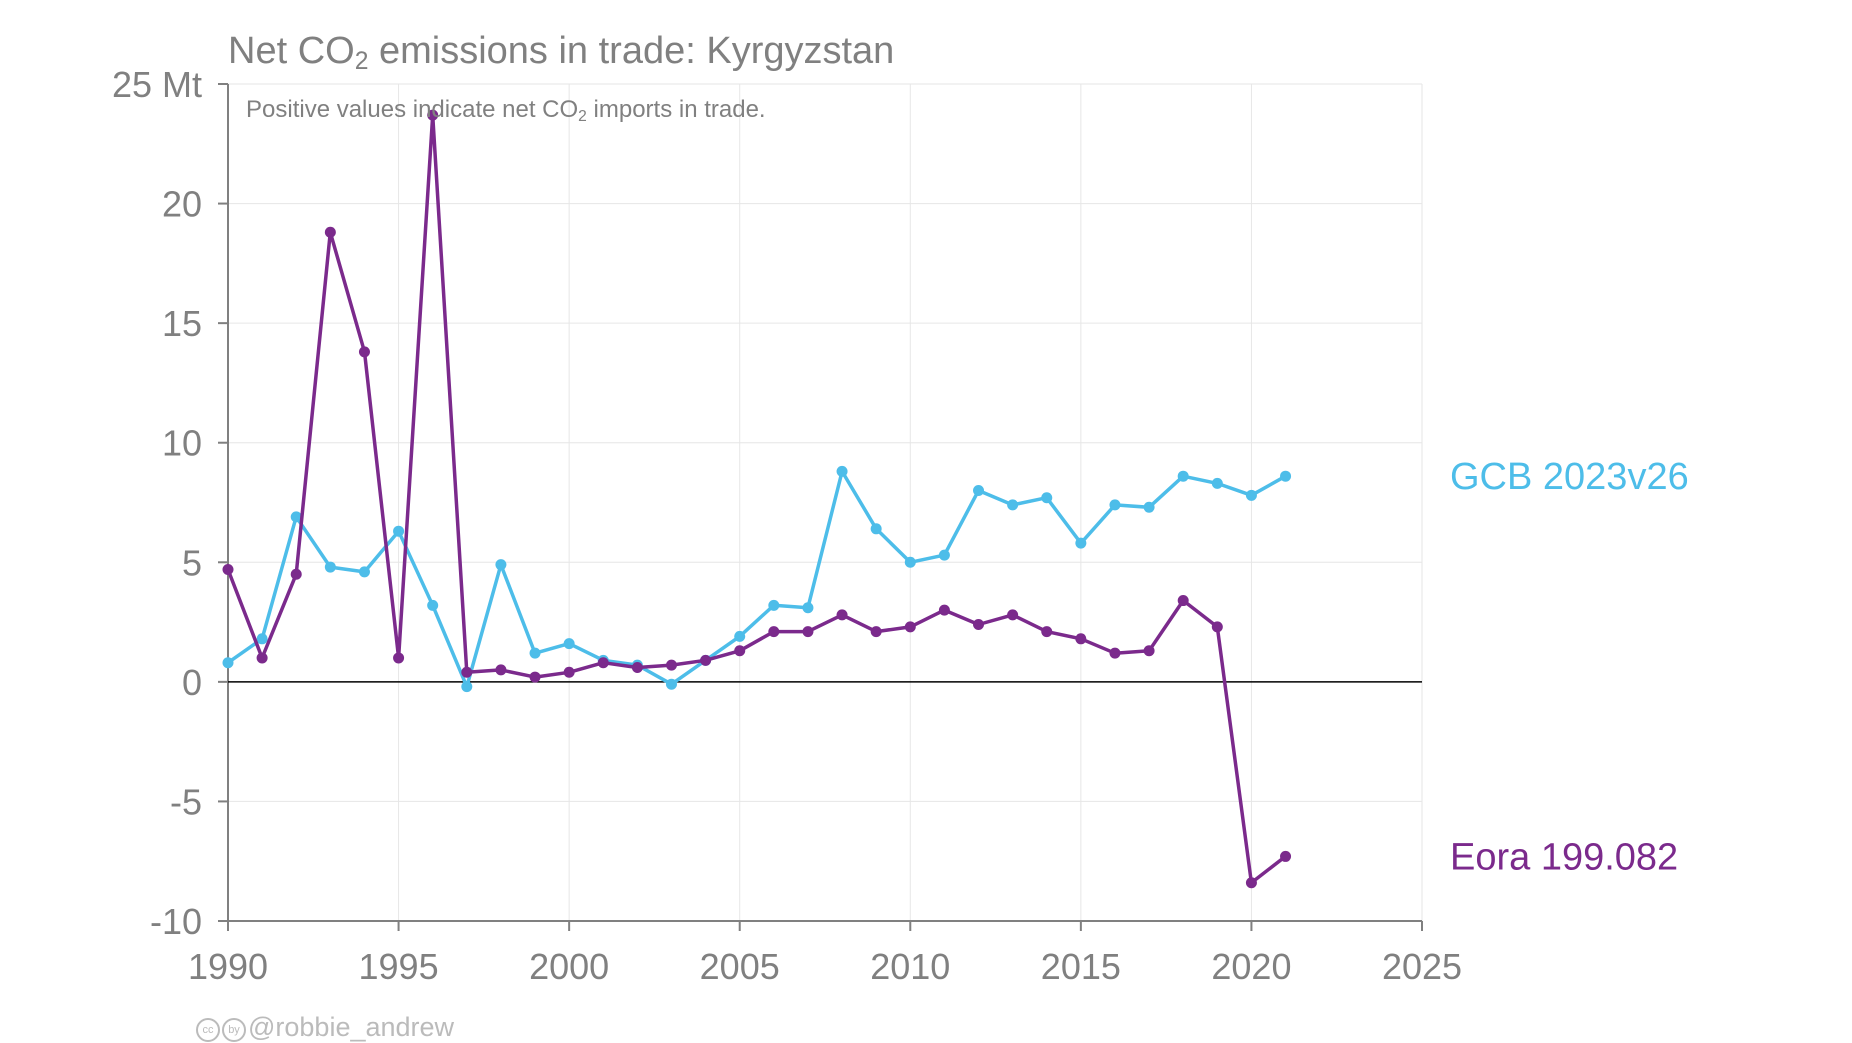  I want to click on x-tick-label: 1990, so click(228, 966).